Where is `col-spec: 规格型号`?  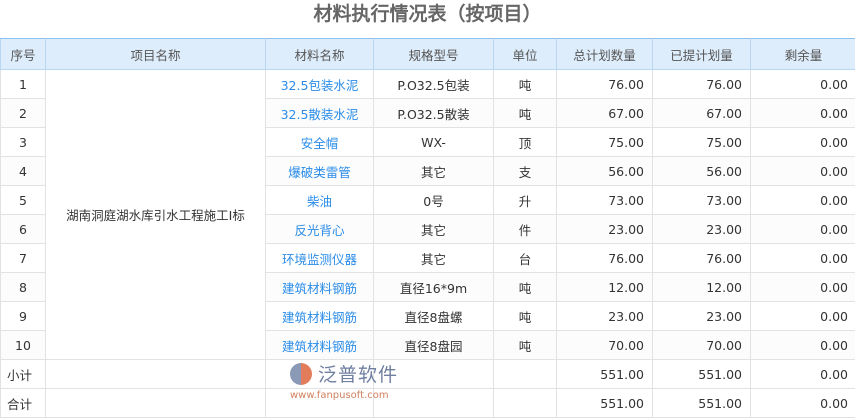
col-spec: 规格型号 is located at coordinates (434, 54).